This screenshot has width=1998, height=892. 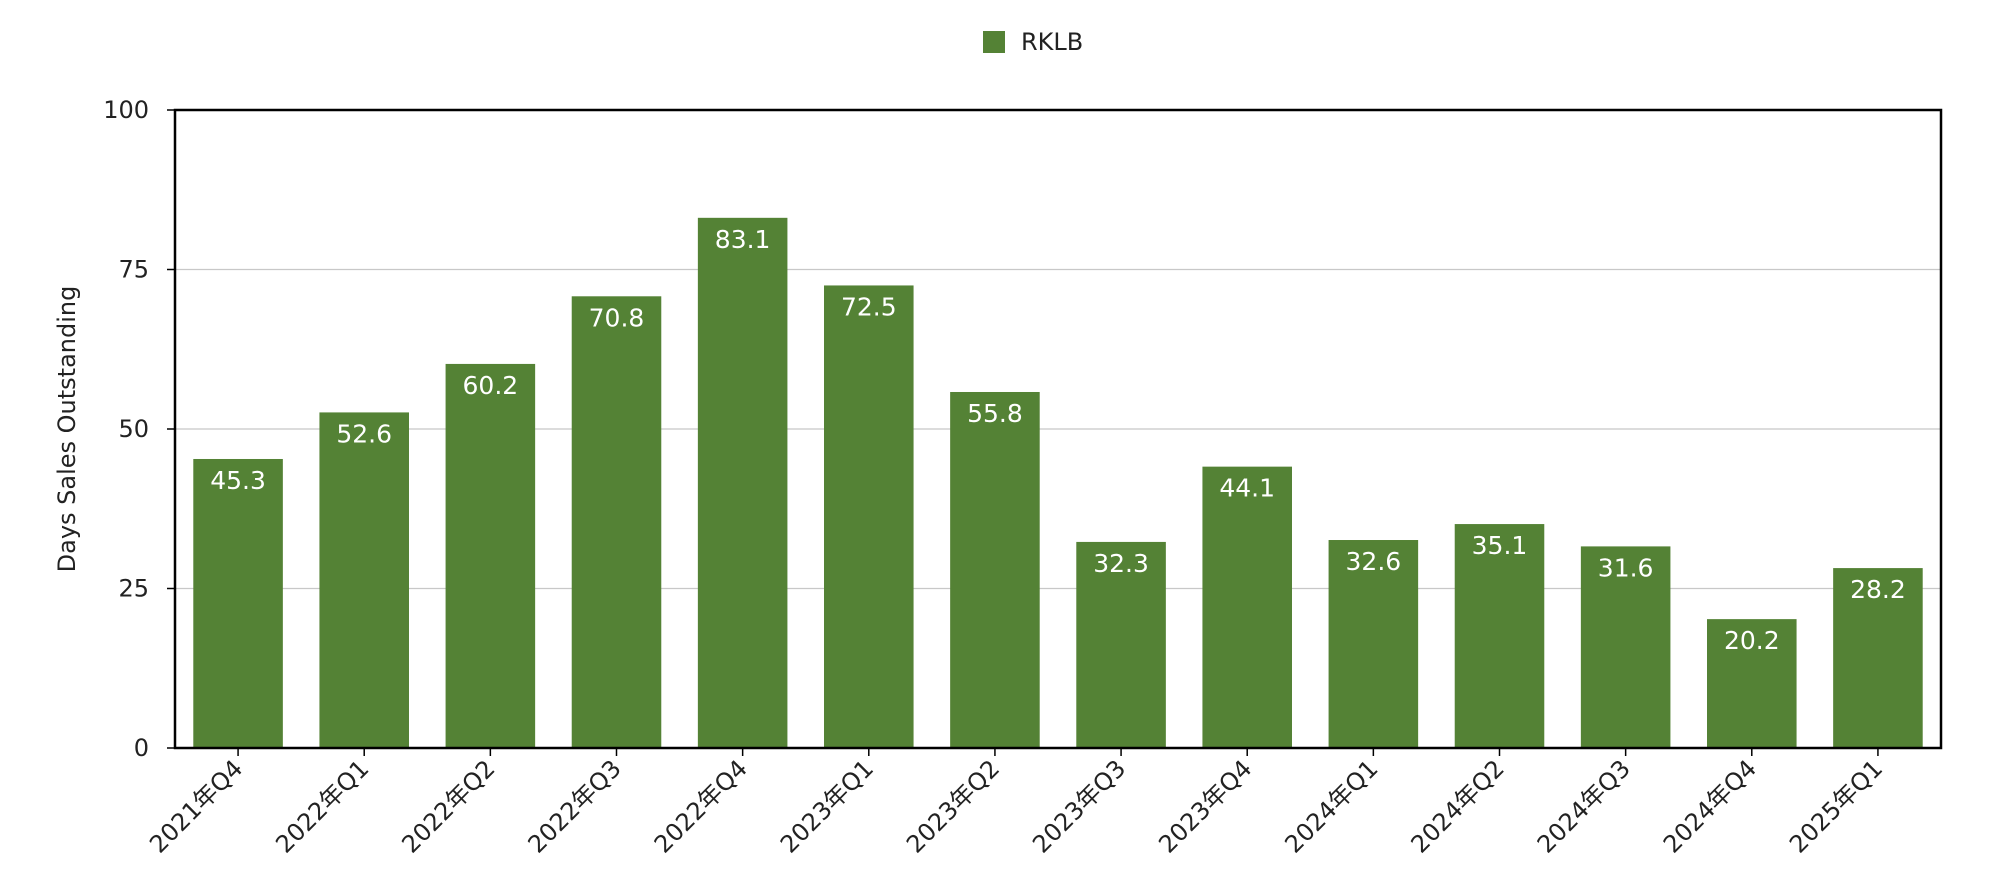 I want to click on bar-2024年Q4, so click(x=1752, y=683).